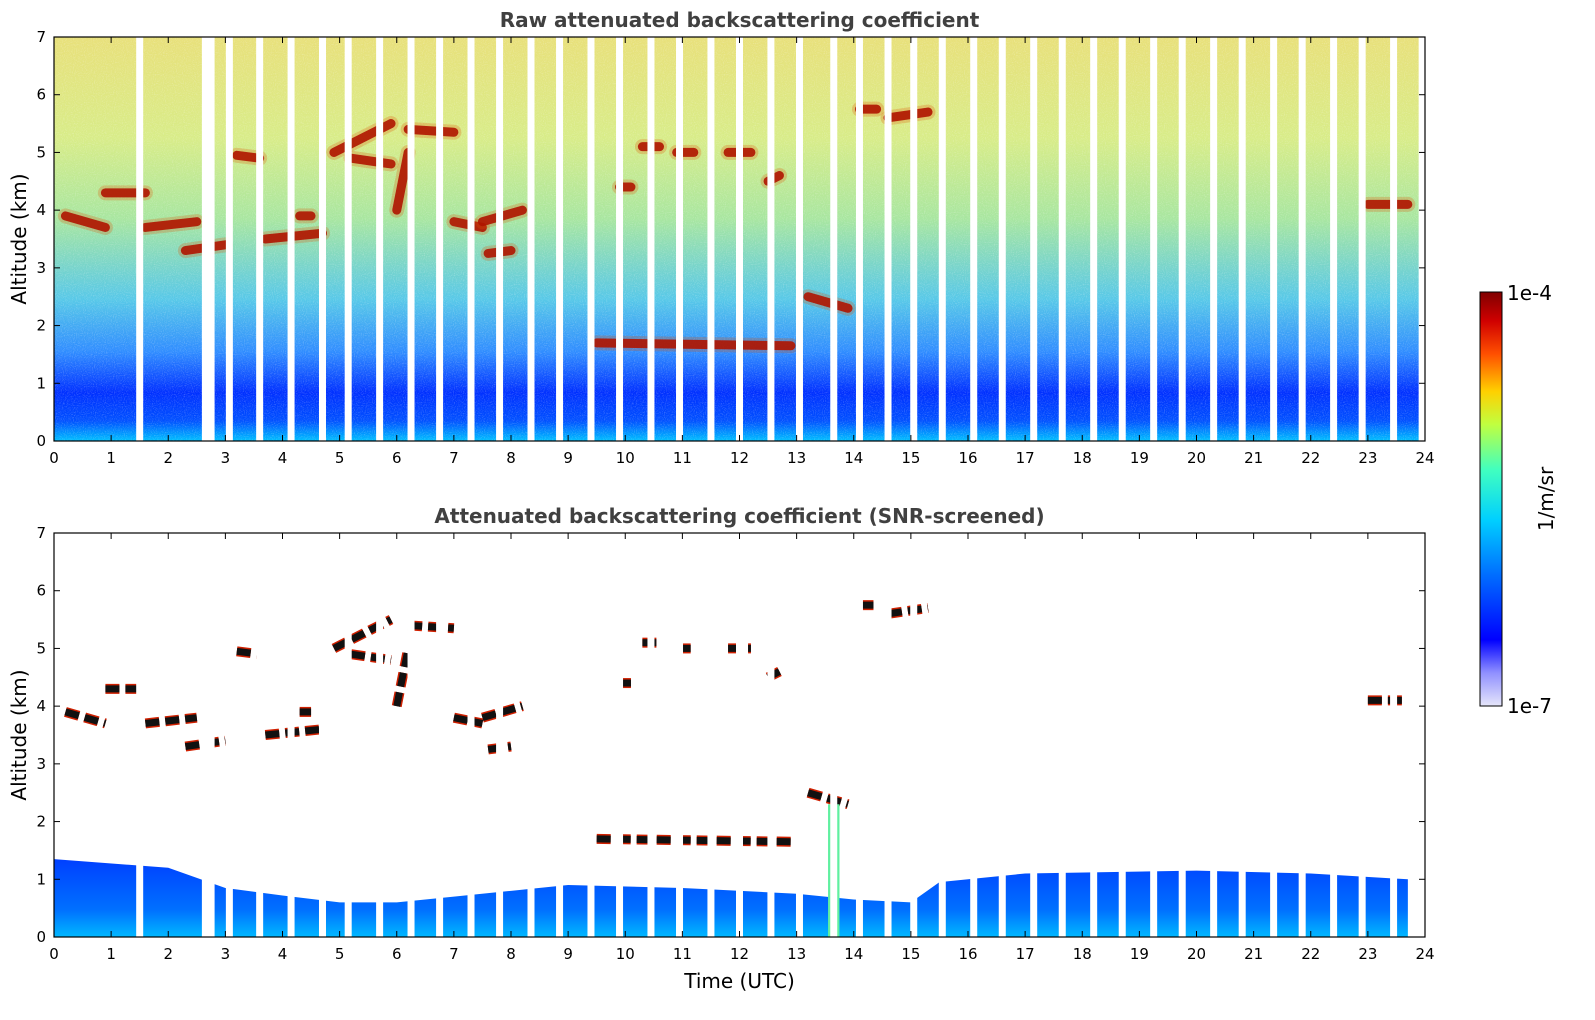 The image size is (1595, 1020). What do you see at coordinates (168, 458) in the screenshot?
I see `x-tick-label: 2` at bounding box center [168, 458].